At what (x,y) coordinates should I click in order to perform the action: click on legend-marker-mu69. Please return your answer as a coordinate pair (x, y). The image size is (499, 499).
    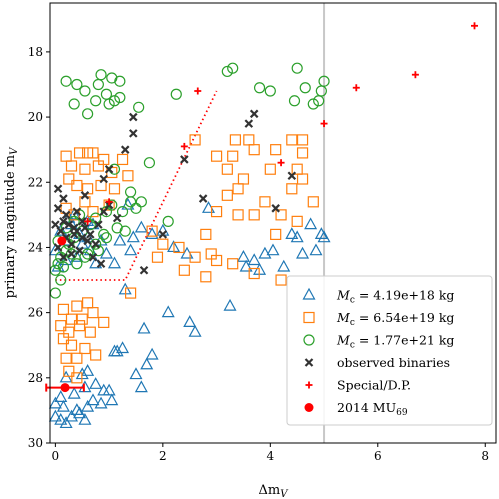
    Looking at the image, I should click on (309, 407).